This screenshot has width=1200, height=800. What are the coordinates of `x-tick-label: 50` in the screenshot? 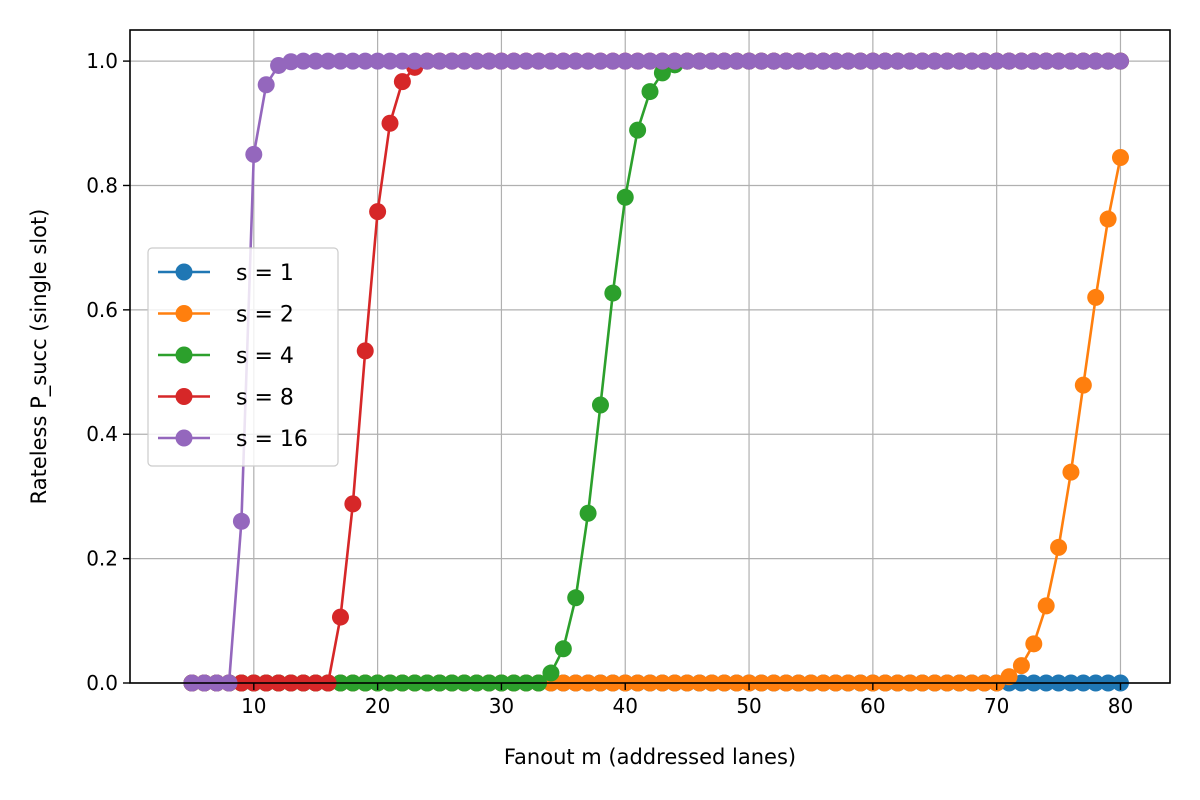 It's located at (748, 706).